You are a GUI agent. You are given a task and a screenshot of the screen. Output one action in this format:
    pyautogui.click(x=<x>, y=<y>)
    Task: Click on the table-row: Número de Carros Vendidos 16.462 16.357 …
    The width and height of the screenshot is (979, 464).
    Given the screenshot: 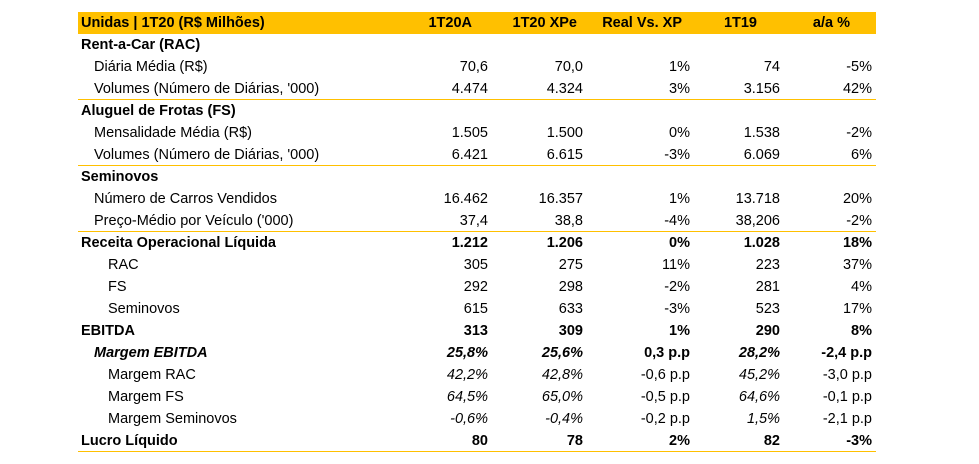 What is the action you would take?
    pyautogui.click(x=477, y=199)
    